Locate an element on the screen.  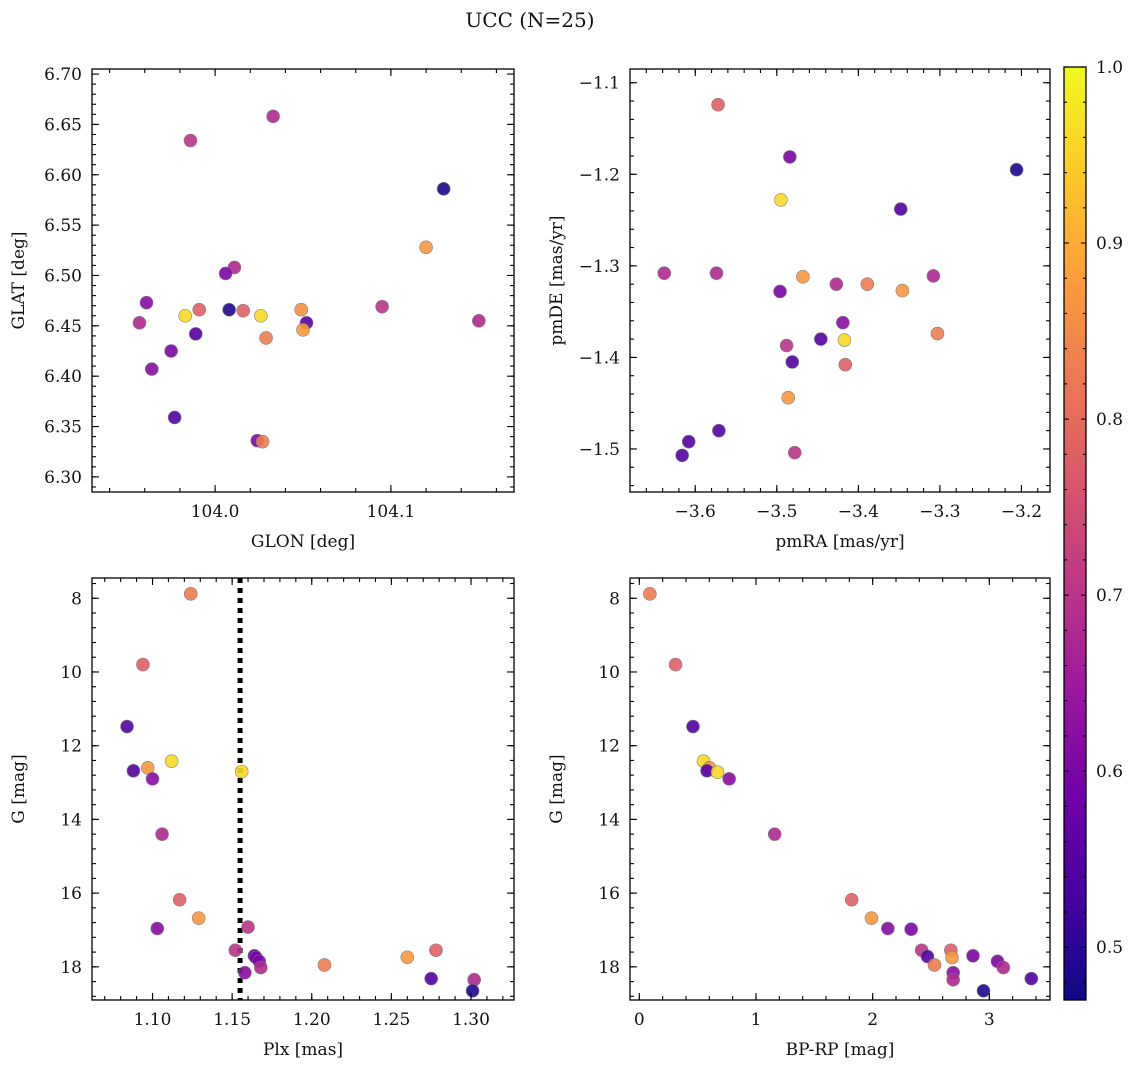
y-tick-label: 6.60 is located at coordinates (63, 176).